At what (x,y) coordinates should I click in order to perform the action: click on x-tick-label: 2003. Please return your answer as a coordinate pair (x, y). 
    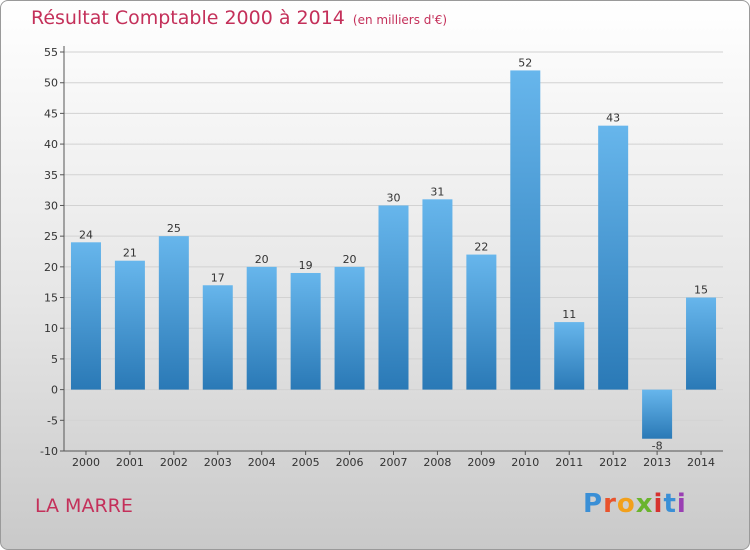
    Looking at the image, I should click on (218, 462).